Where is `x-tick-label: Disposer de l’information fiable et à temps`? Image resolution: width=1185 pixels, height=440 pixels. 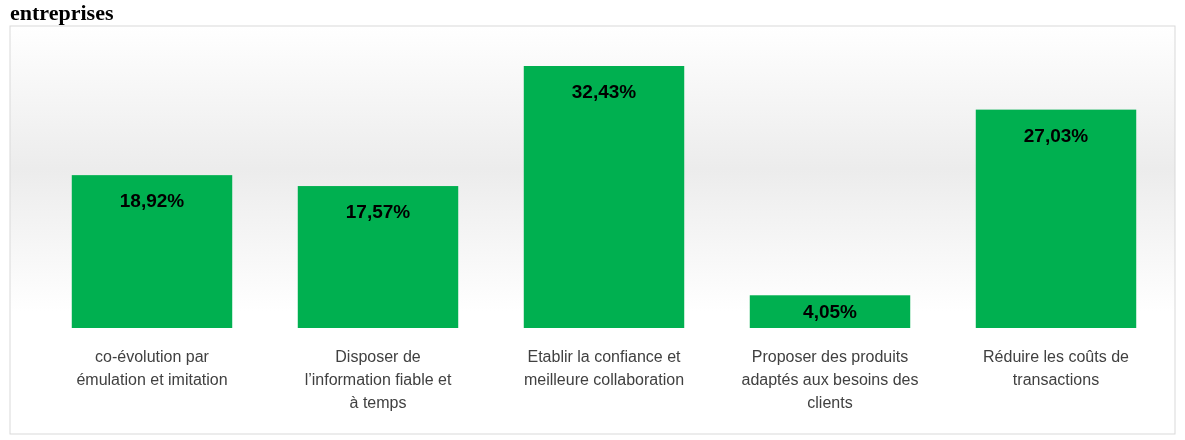 x-tick-label: Disposer de l’information fiable et à temps is located at coordinates (378, 379).